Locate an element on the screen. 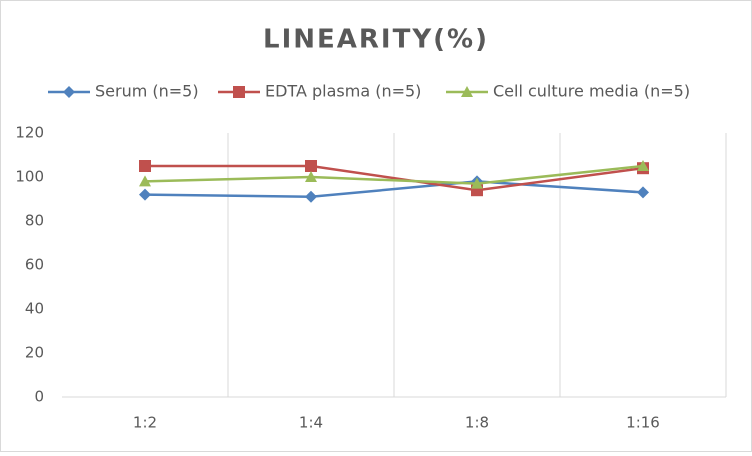  legend-label: EDTA plasma (n=5) is located at coordinates (343, 91).